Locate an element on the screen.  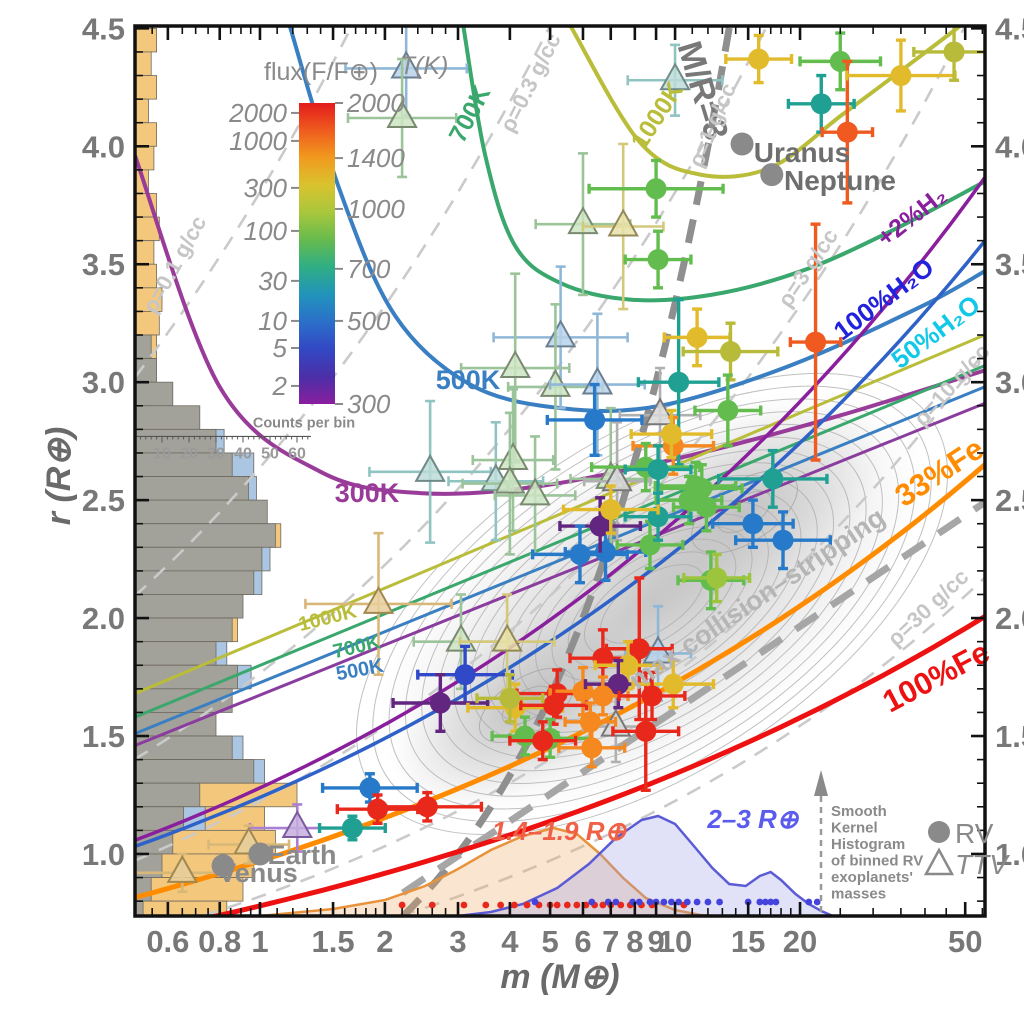
counts-tick-label: 10 is located at coordinates (162, 453).